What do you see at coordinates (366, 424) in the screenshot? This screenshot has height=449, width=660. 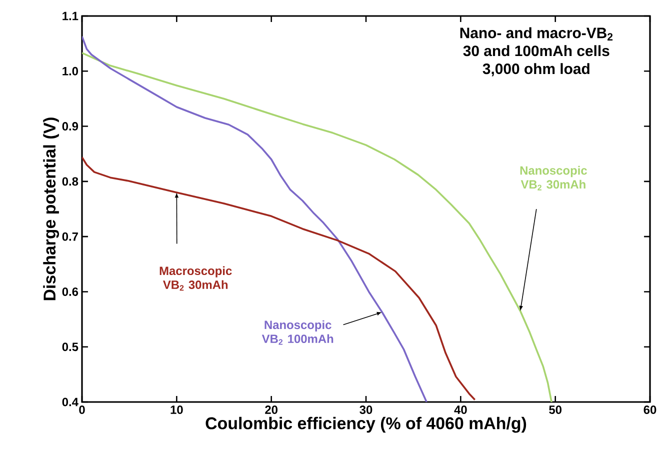 I see `x-axis-title: Coulombic efficiency (% of 4060 mAh/g)` at bounding box center [366, 424].